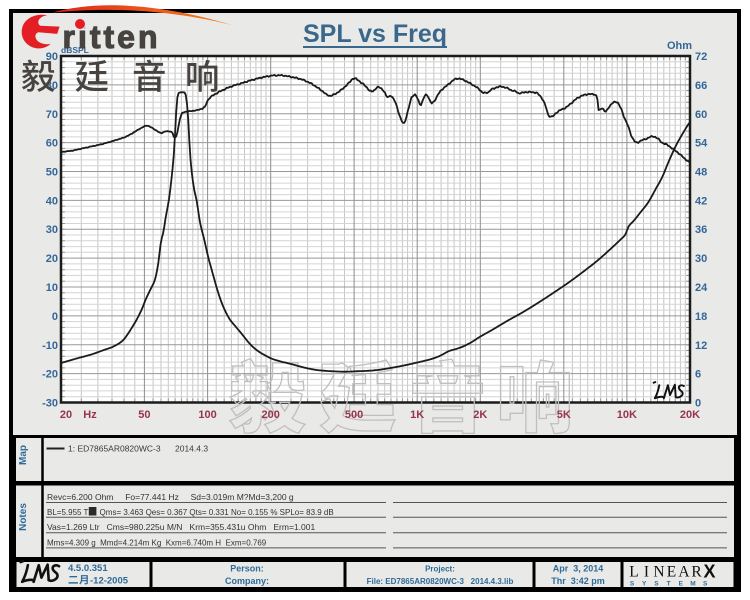 This screenshot has height=600, width=750. What do you see at coordinates (50, 375) in the screenshot?
I see `svg-text: -20` at bounding box center [50, 375].